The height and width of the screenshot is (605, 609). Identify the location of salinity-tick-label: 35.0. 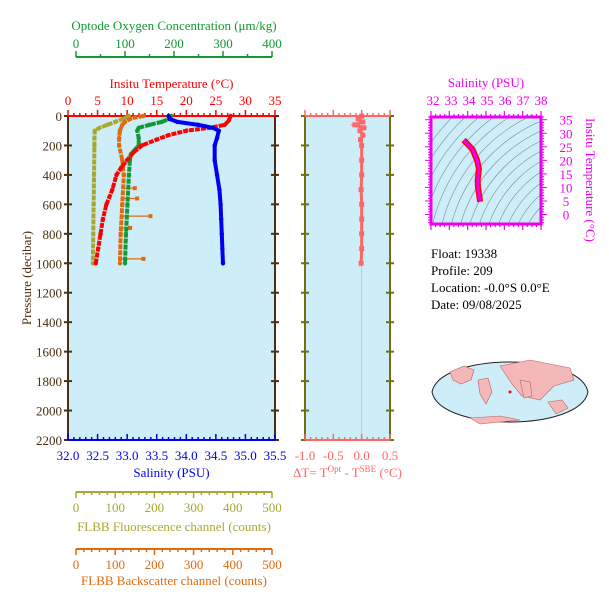
(245, 455).